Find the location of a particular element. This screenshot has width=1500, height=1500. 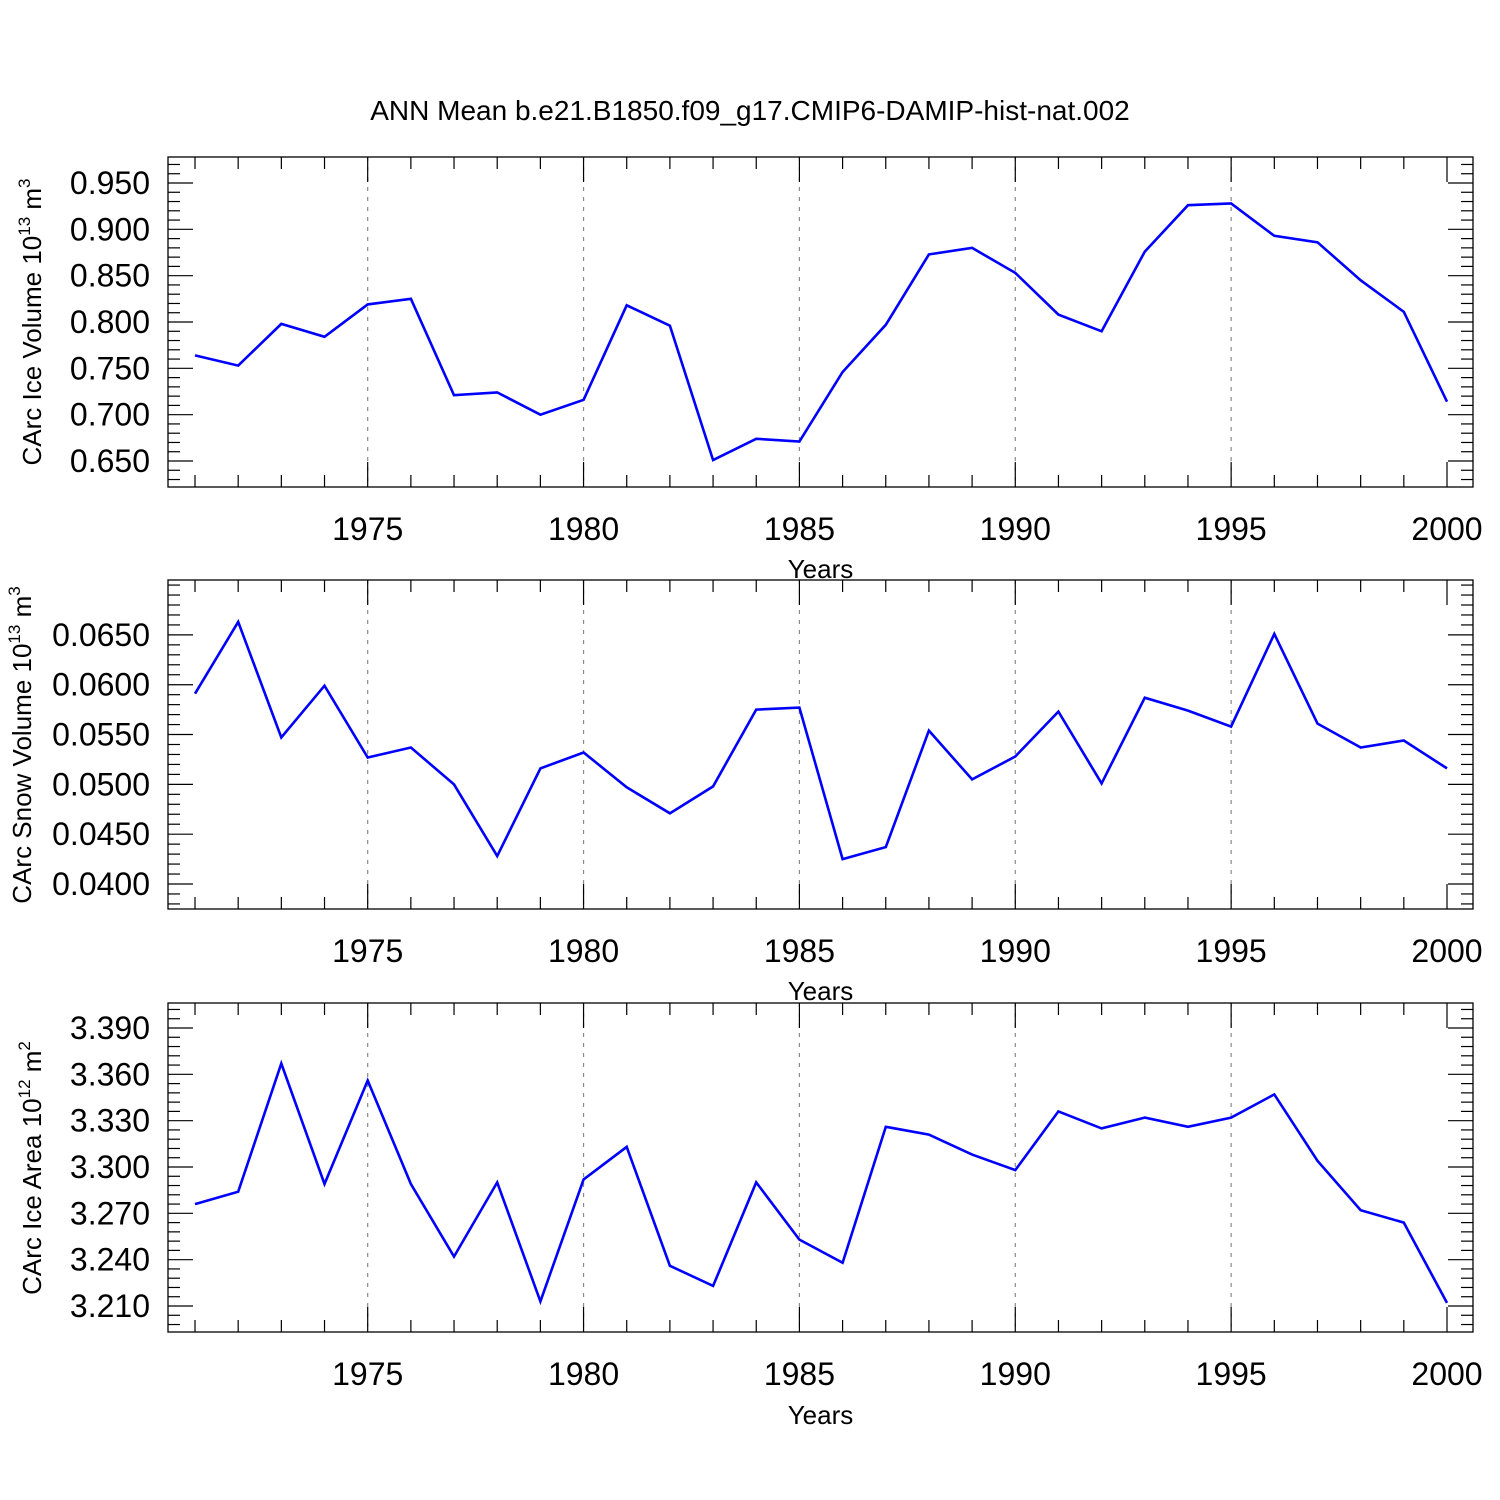

y-tick-label: 0.0400 is located at coordinates (101, 884).